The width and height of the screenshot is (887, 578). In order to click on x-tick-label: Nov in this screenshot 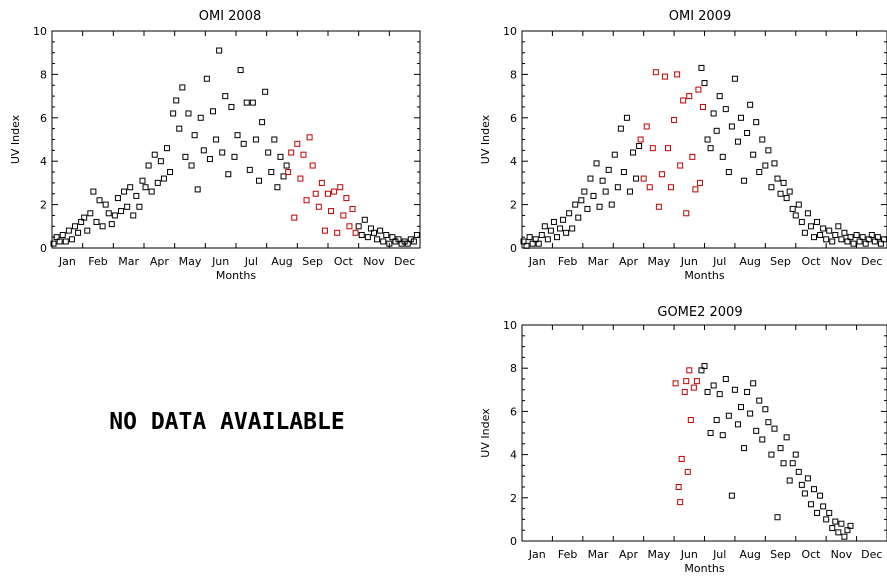, I will do `click(374, 261)`.